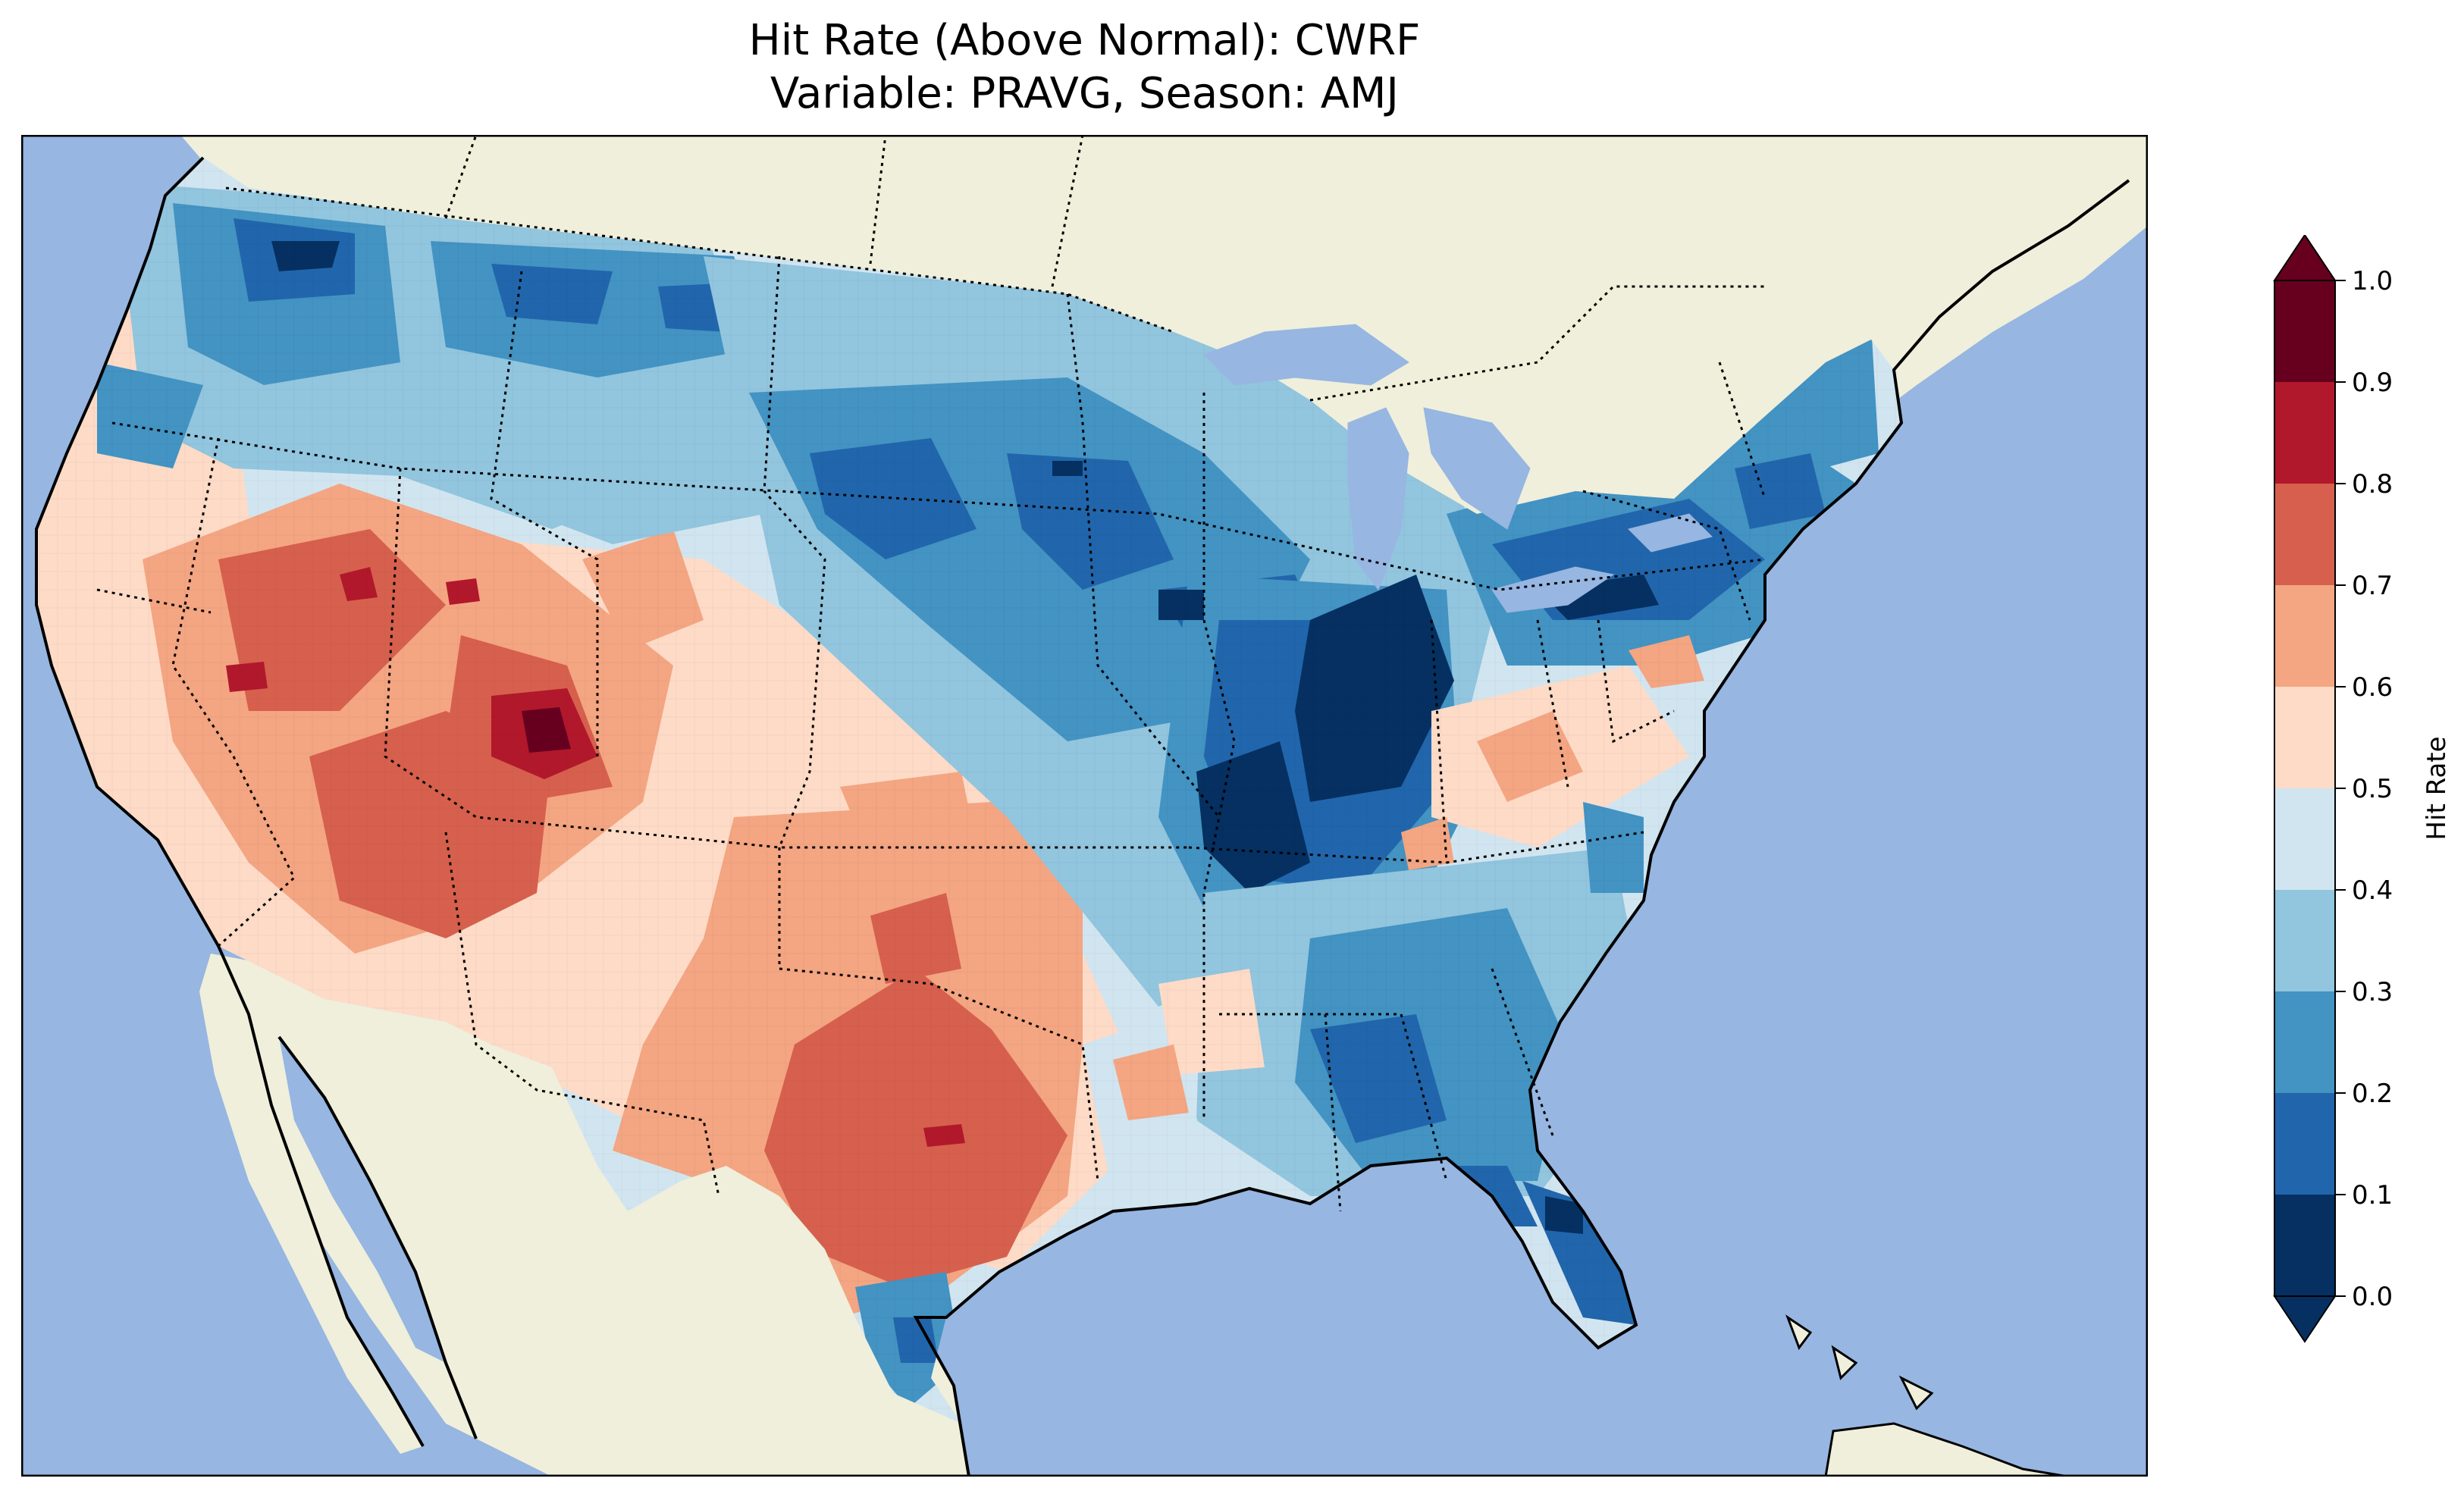 This screenshot has width=2464, height=1494. What do you see at coordinates (2372, 789) in the screenshot?
I see `colorbar-tick-label: 0.5` at bounding box center [2372, 789].